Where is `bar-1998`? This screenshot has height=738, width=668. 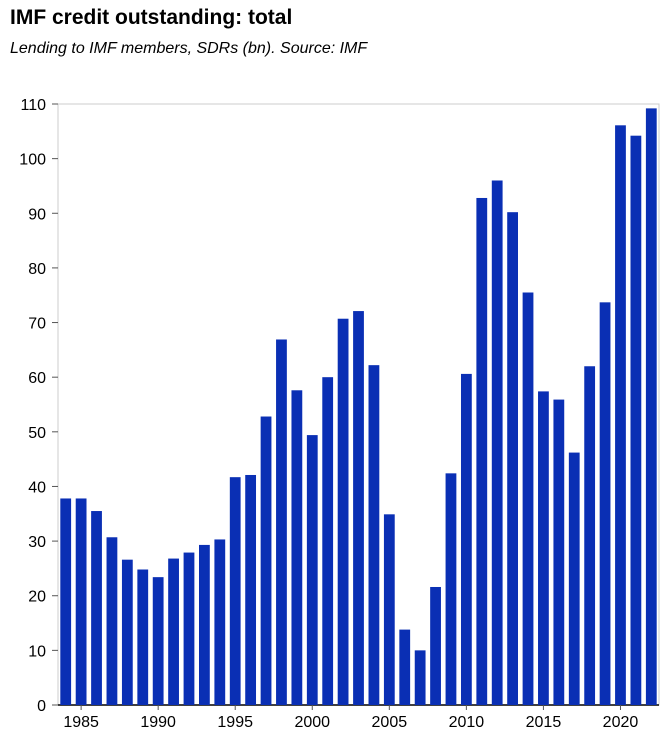
bar-1998 is located at coordinates (281, 522).